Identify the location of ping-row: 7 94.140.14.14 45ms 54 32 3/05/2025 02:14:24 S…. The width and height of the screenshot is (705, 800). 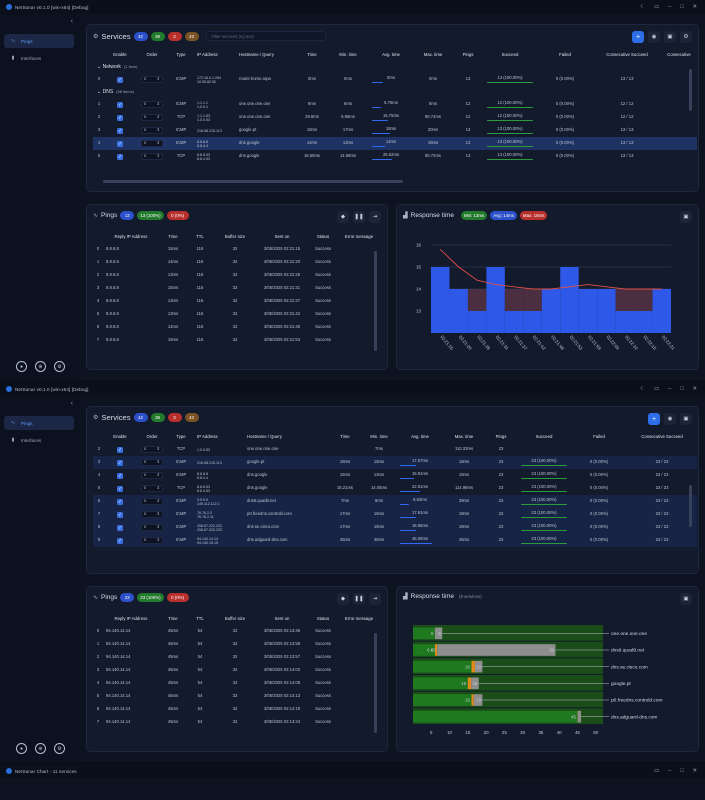
(236, 722).